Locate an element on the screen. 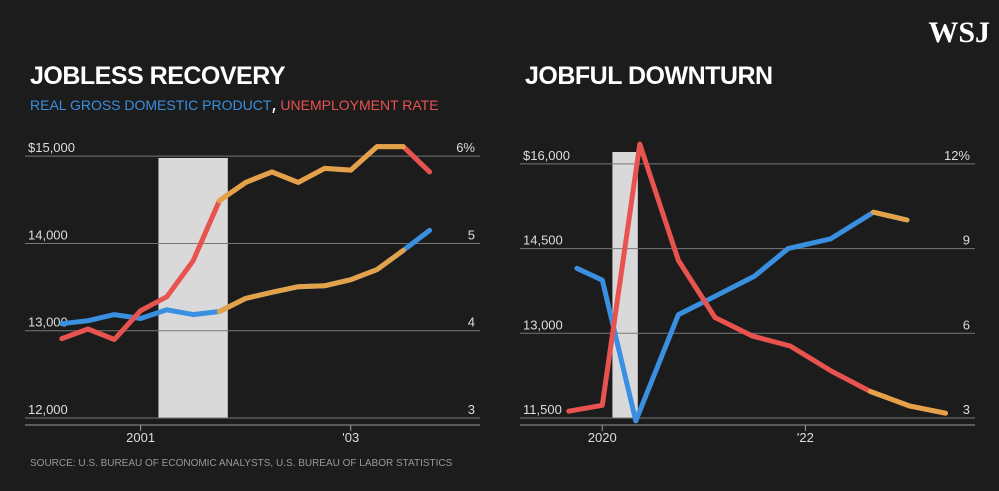 The height and width of the screenshot is (491, 999). x-tick-label: 2001 is located at coordinates (140, 437).